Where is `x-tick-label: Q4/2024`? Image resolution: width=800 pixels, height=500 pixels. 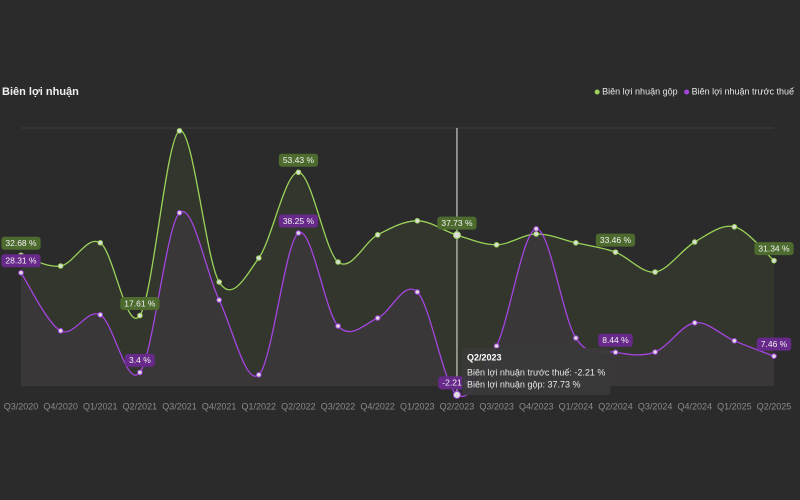
x-tick-label: Q4/2024 is located at coordinates (694, 406).